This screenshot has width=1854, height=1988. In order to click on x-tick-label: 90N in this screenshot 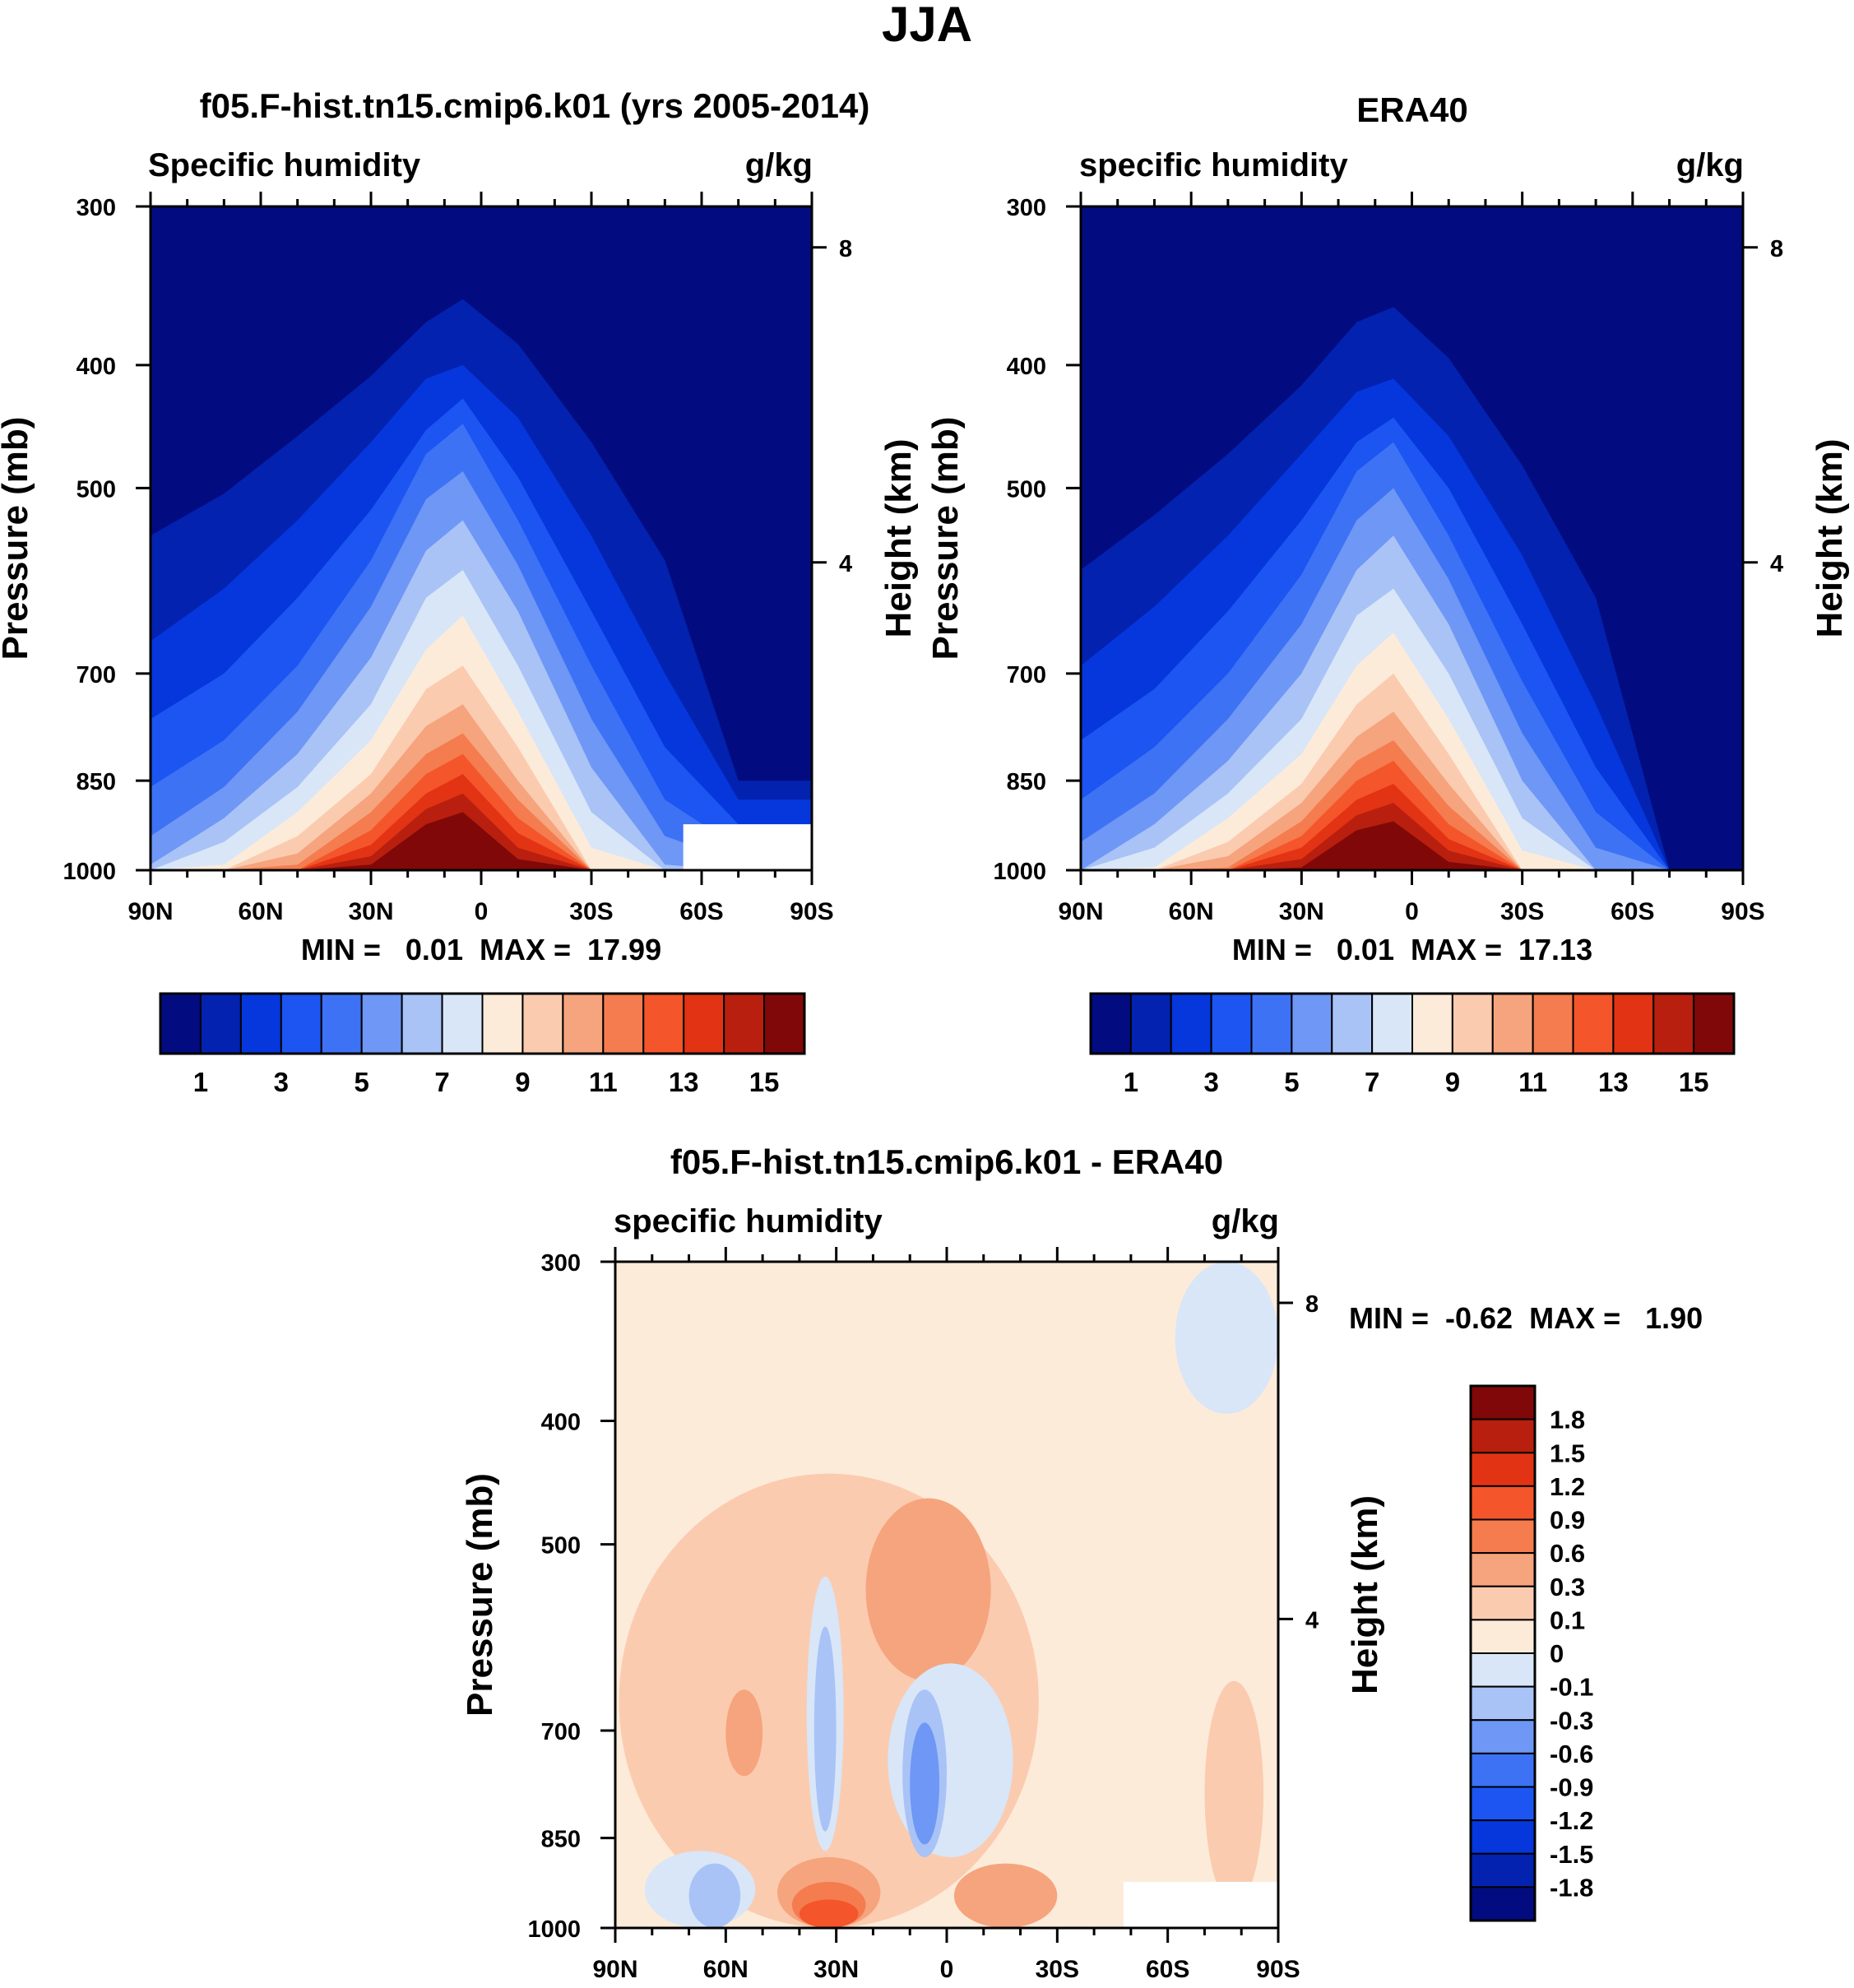, I will do `click(150, 912)`.